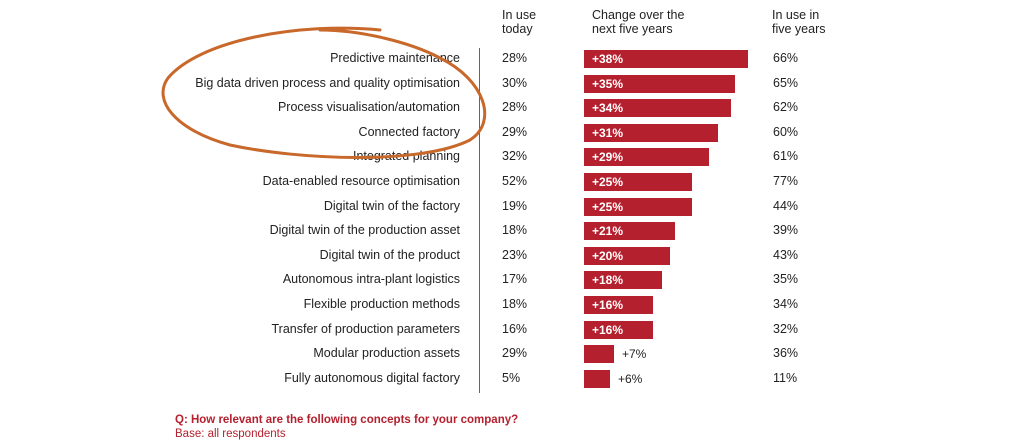 This screenshot has height=445, width=1024. I want to click on change-bar-label: +20%, so click(608, 255).